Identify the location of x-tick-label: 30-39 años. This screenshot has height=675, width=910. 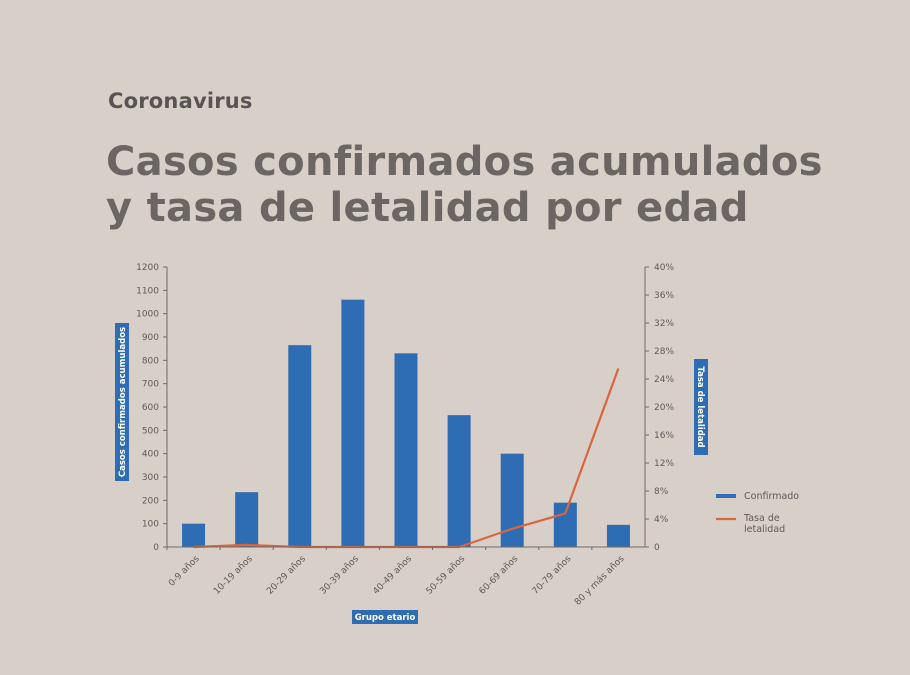
(339, 575).